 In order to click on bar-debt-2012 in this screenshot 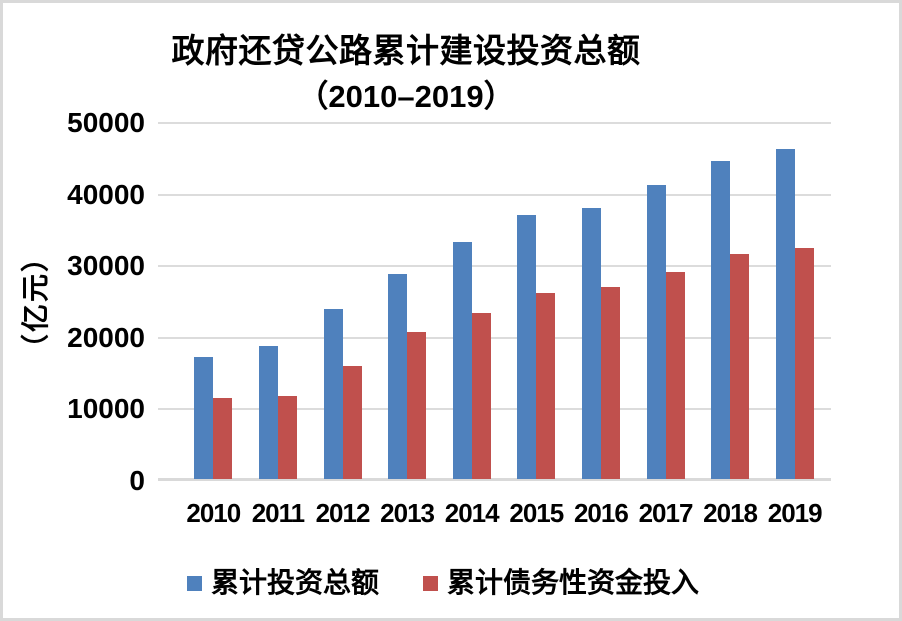, I will do `click(352, 422)`.